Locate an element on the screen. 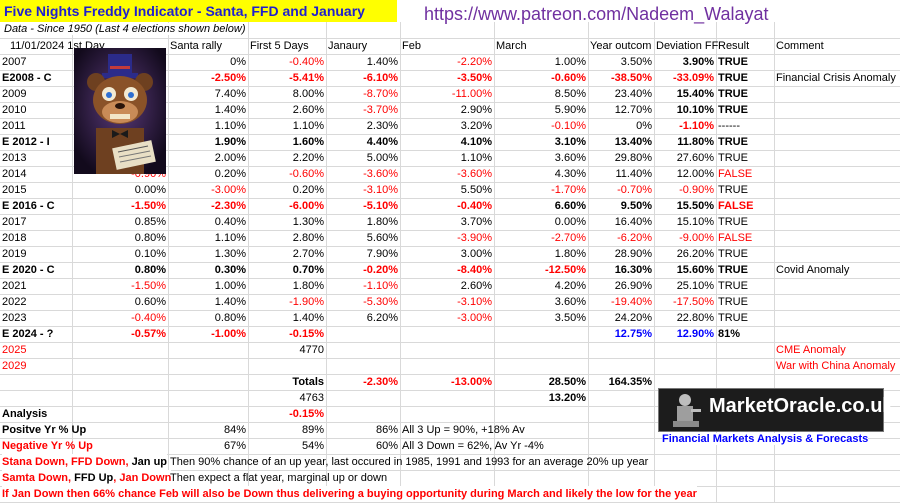 This screenshot has height=503, width=900. cell-mar: 1.80% is located at coordinates (570, 254).